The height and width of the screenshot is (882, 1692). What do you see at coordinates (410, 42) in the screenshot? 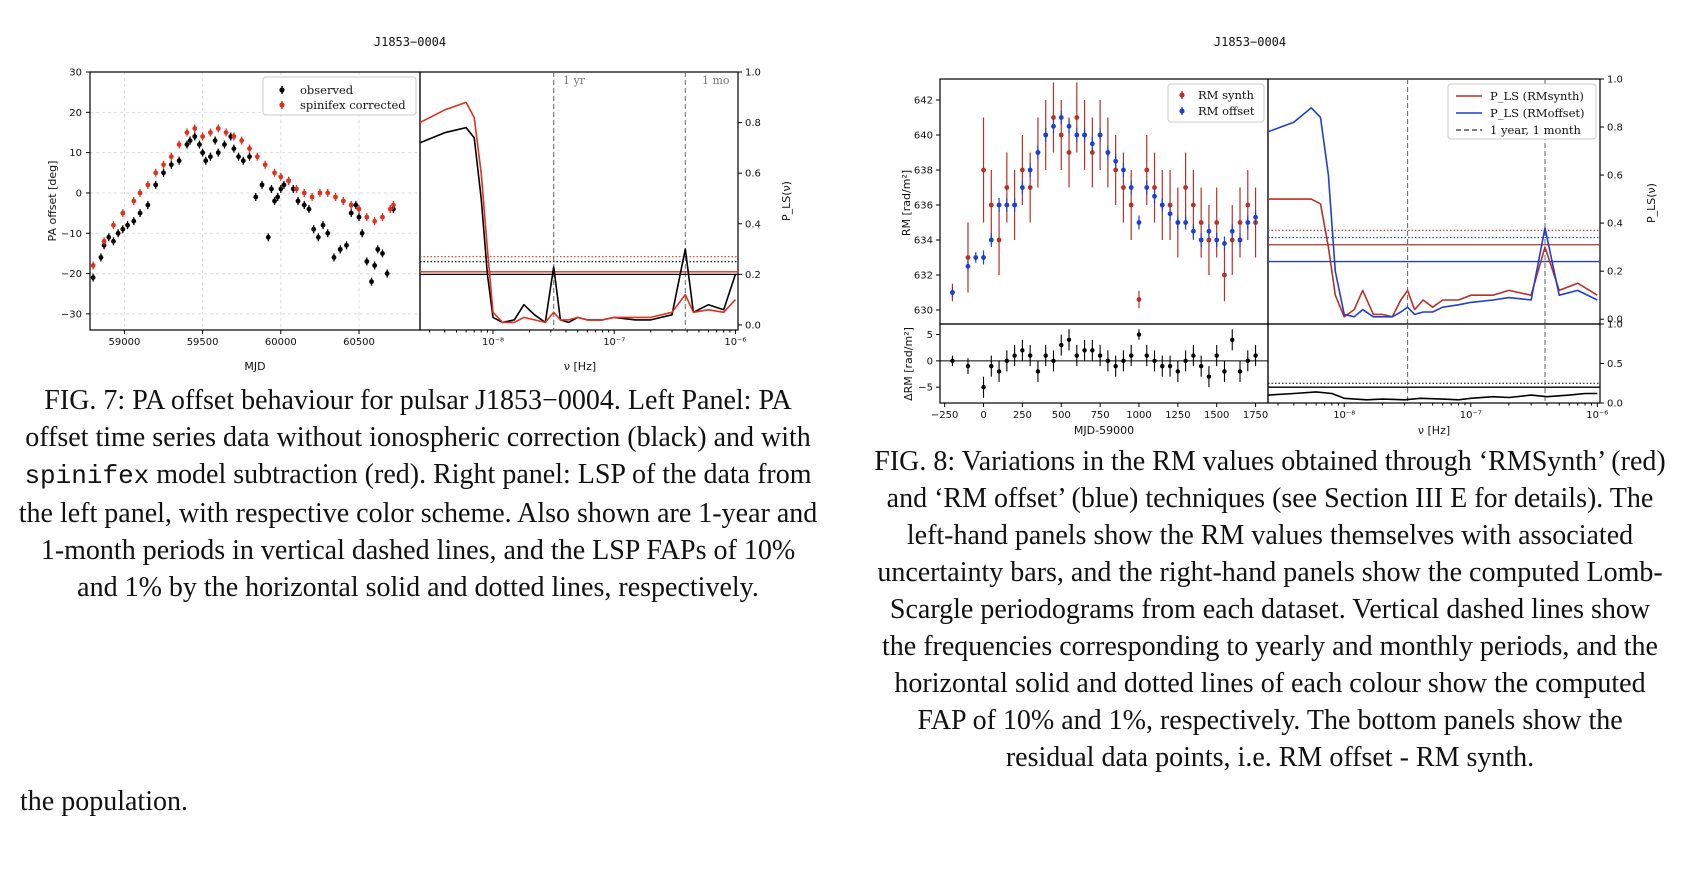
I see `fig7-title: J1853−0004` at bounding box center [410, 42].